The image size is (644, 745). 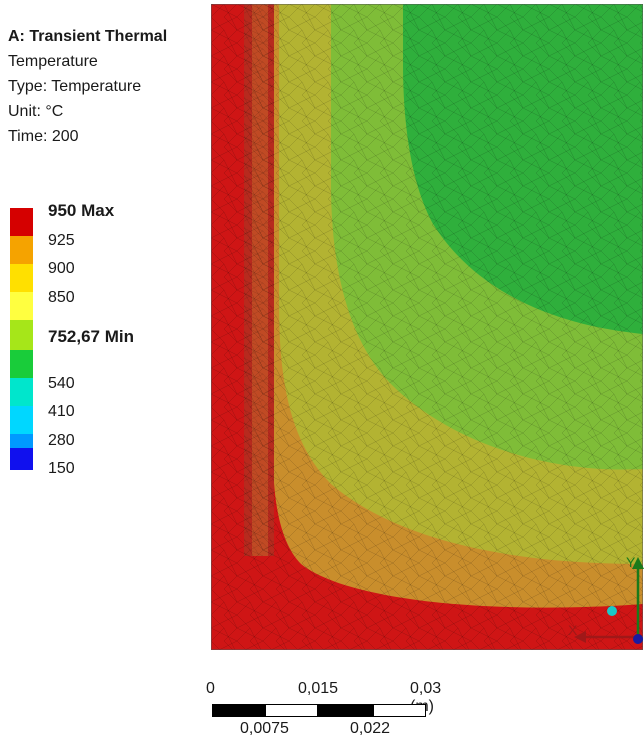 I want to click on legend-label-925: 925, so click(x=61, y=240).